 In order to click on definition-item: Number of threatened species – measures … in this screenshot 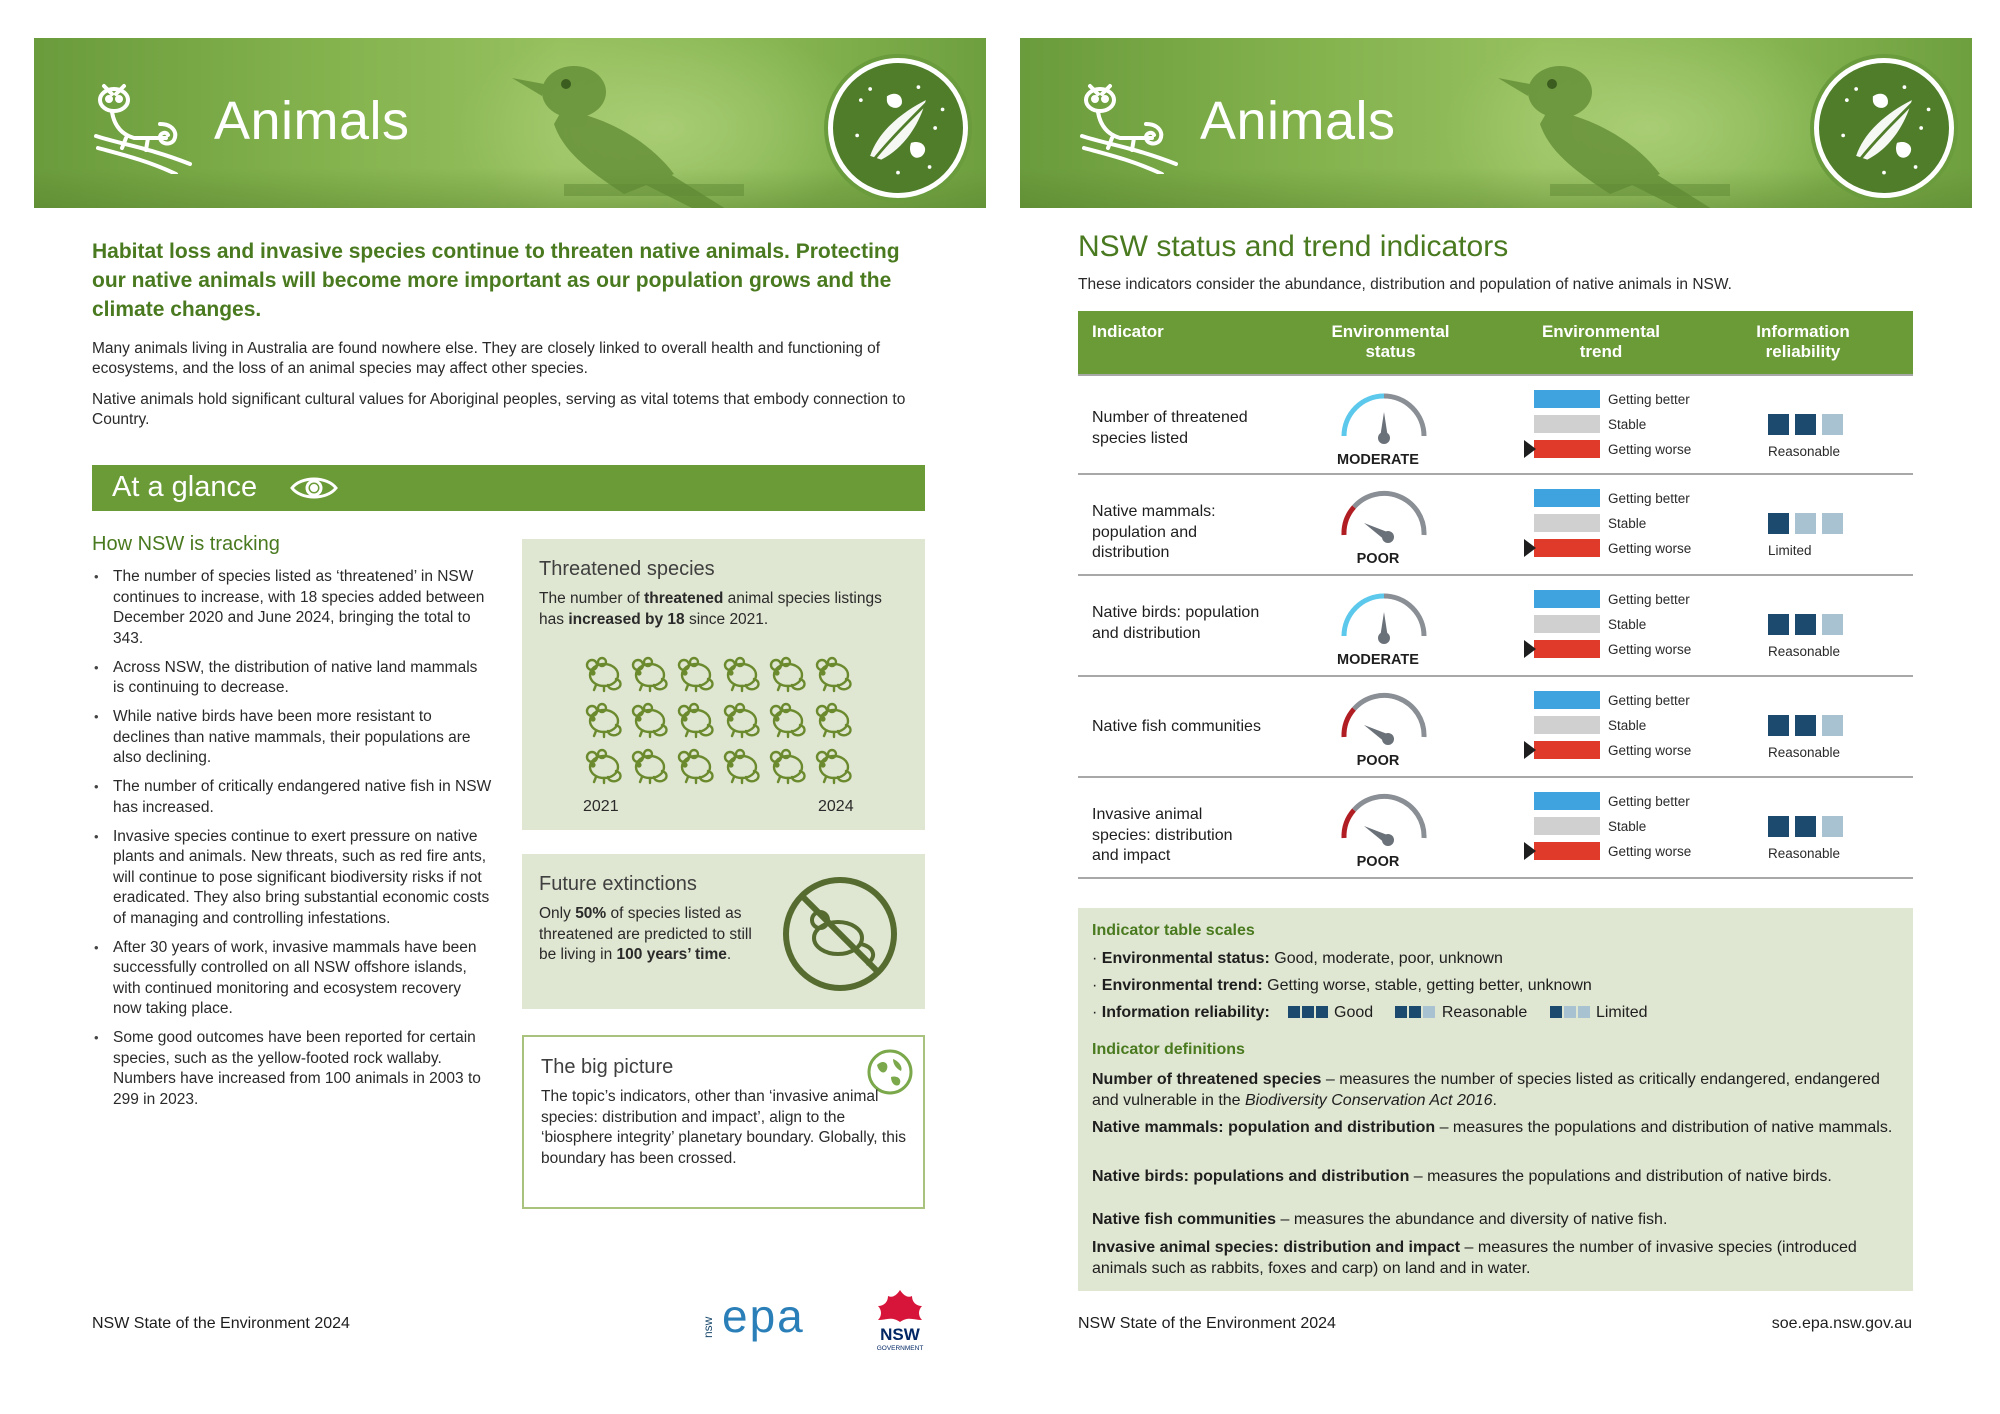, I will do `click(1486, 1090)`.